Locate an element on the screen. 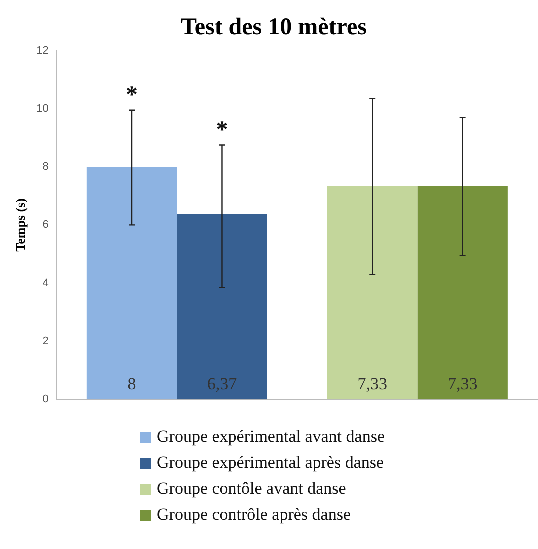  y-tick-label: 8 is located at coordinates (45, 167).